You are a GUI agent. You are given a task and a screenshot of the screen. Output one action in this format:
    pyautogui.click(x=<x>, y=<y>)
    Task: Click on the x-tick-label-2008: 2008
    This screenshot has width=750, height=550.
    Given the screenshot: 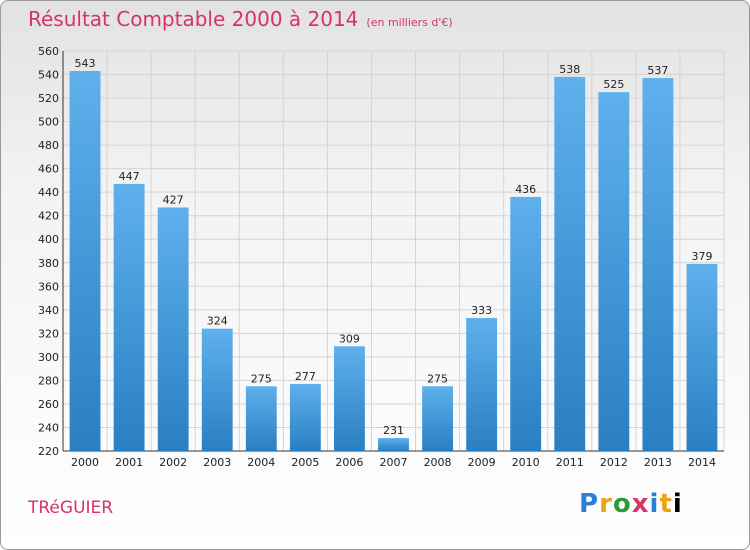 What is the action you would take?
    pyautogui.click(x=438, y=462)
    